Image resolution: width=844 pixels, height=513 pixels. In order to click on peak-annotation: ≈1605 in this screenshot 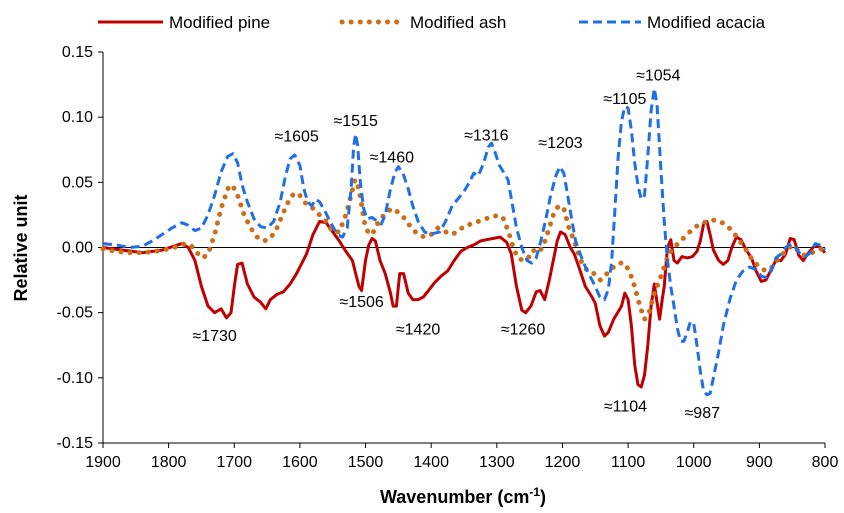, I will do `click(296, 137)`.